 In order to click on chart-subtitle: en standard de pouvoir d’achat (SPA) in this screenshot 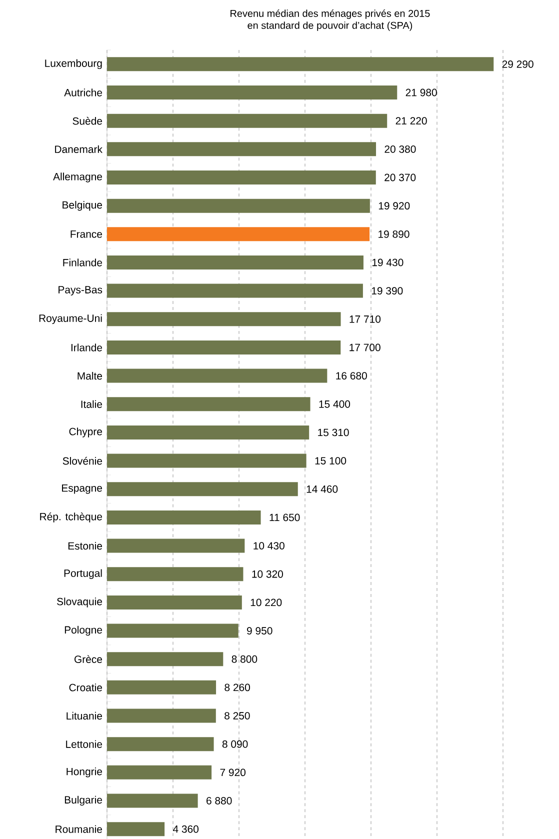, I will do `click(330, 26)`.